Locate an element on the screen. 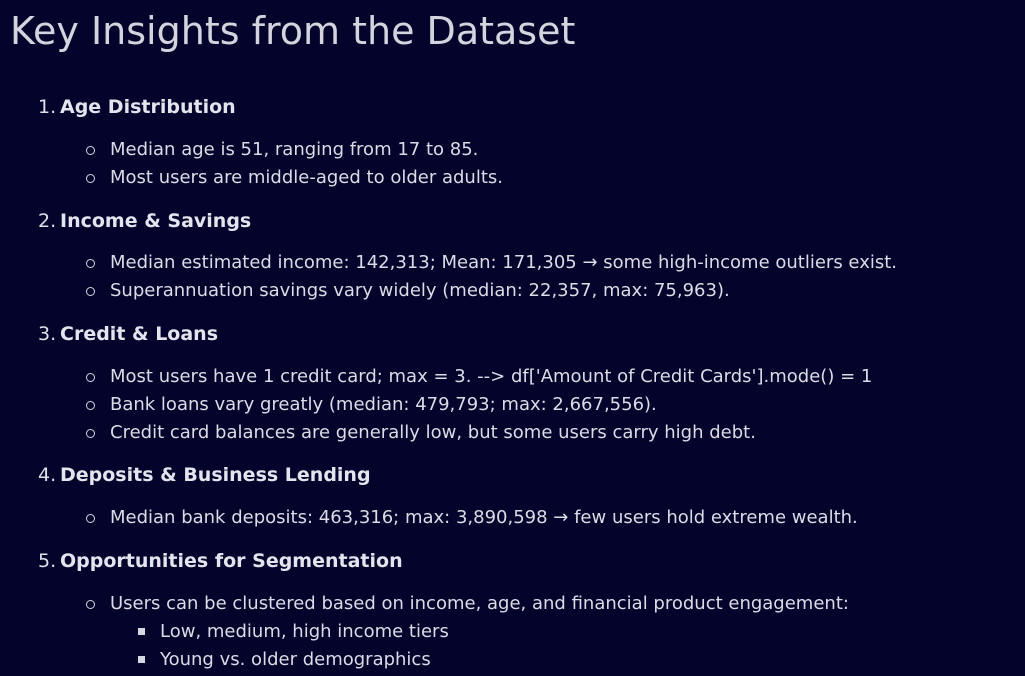 Image resolution: width=1025 pixels, height=676 pixels. section-number: 4. is located at coordinates (47, 475).